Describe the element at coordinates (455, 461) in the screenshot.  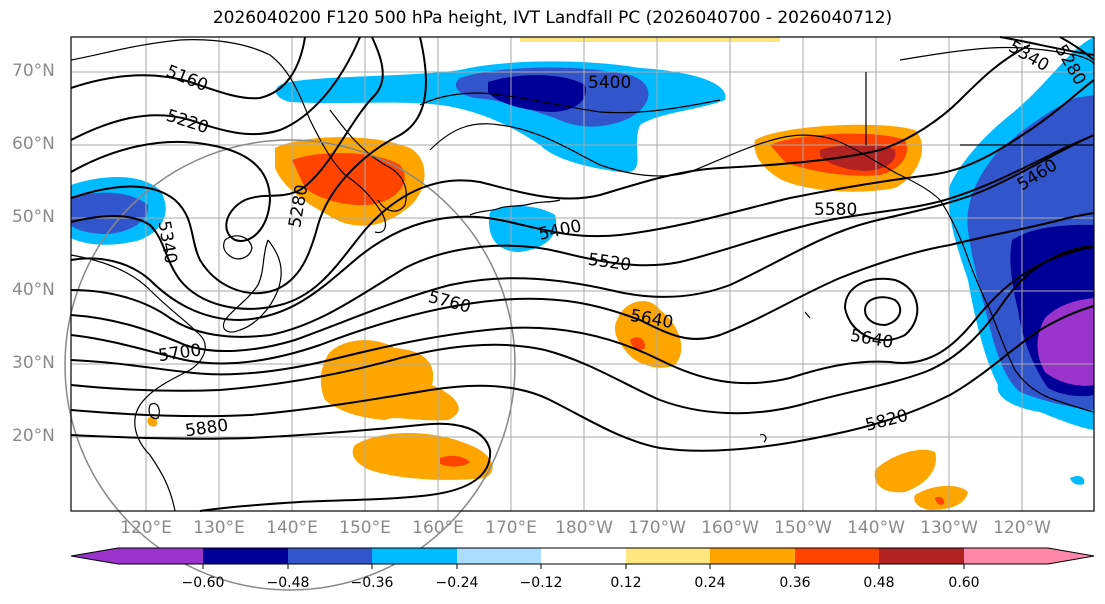
I see `ivt-positive-core-subtropic-b` at that location.